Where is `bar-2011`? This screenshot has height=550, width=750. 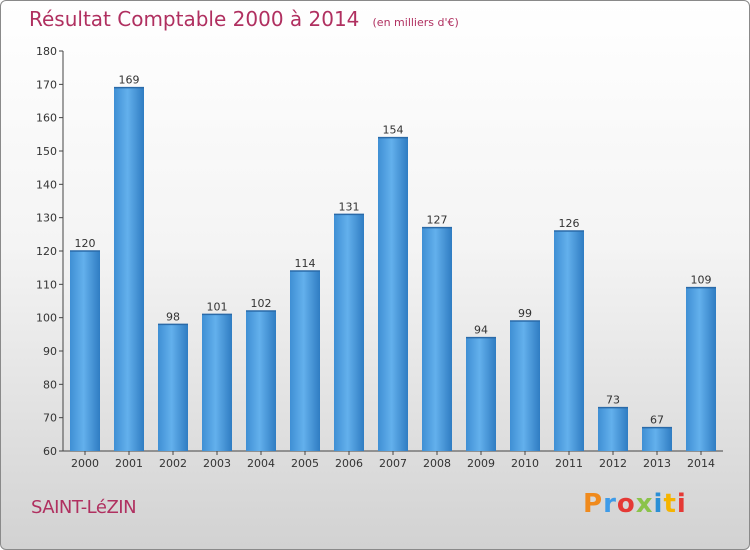
bar-2011 is located at coordinates (569, 341).